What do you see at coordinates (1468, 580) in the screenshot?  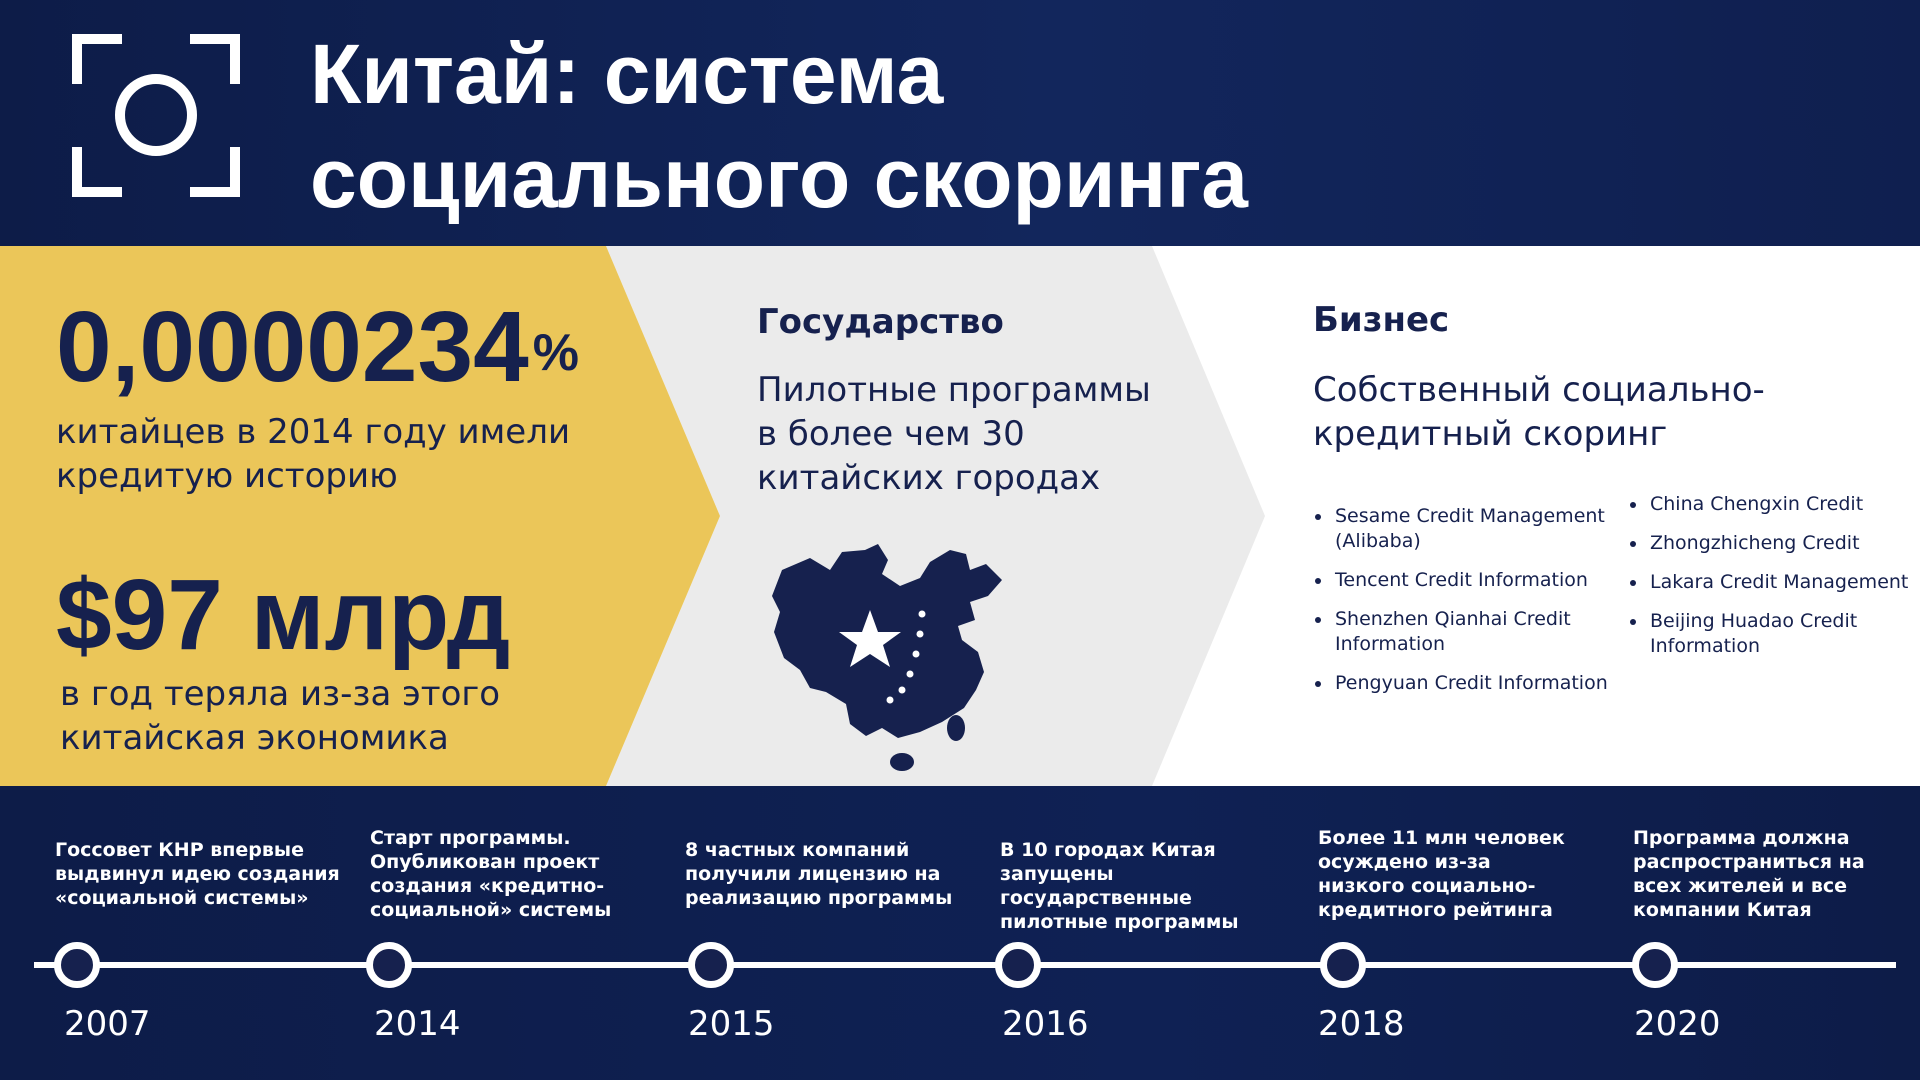 I see `list-item: Tencent Credit Information` at bounding box center [1468, 580].